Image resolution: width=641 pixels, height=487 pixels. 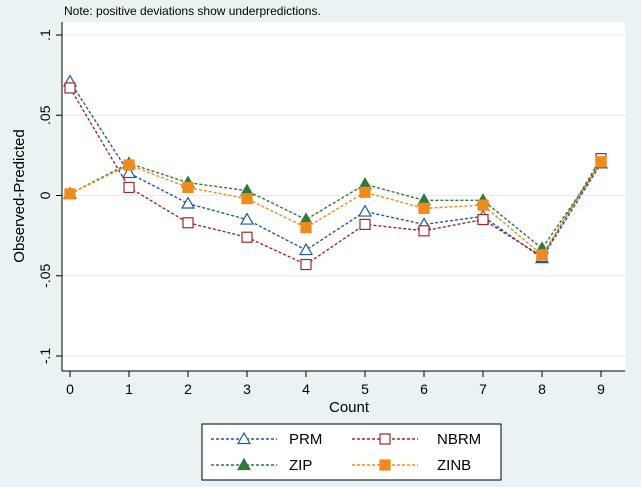 What do you see at coordinates (365, 389) in the screenshot?
I see `x-tick-label-5: 5` at bounding box center [365, 389].